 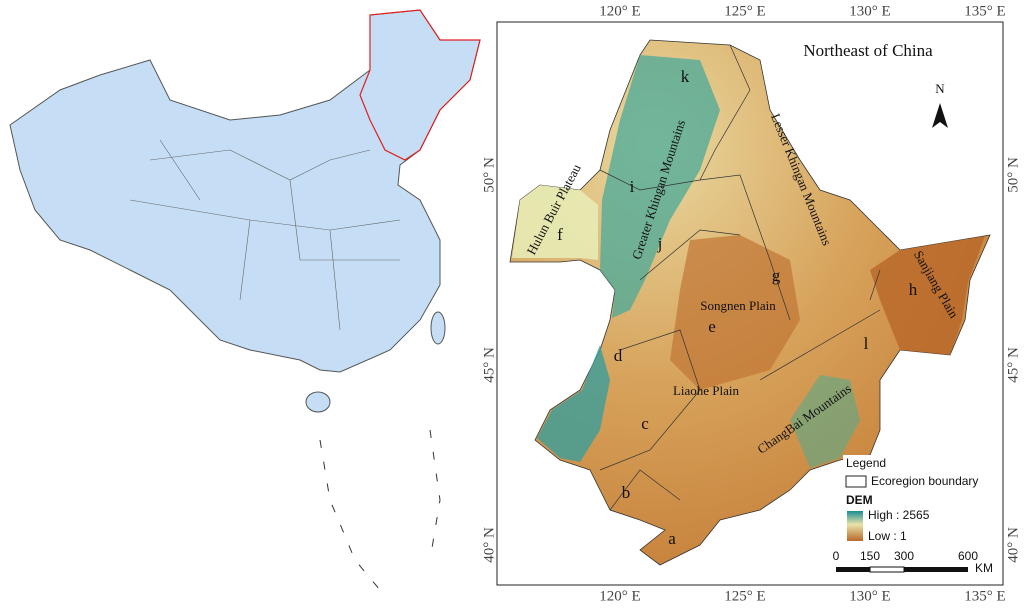 I want to click on legend-low: Low : 1, so click(x=887, y=536).